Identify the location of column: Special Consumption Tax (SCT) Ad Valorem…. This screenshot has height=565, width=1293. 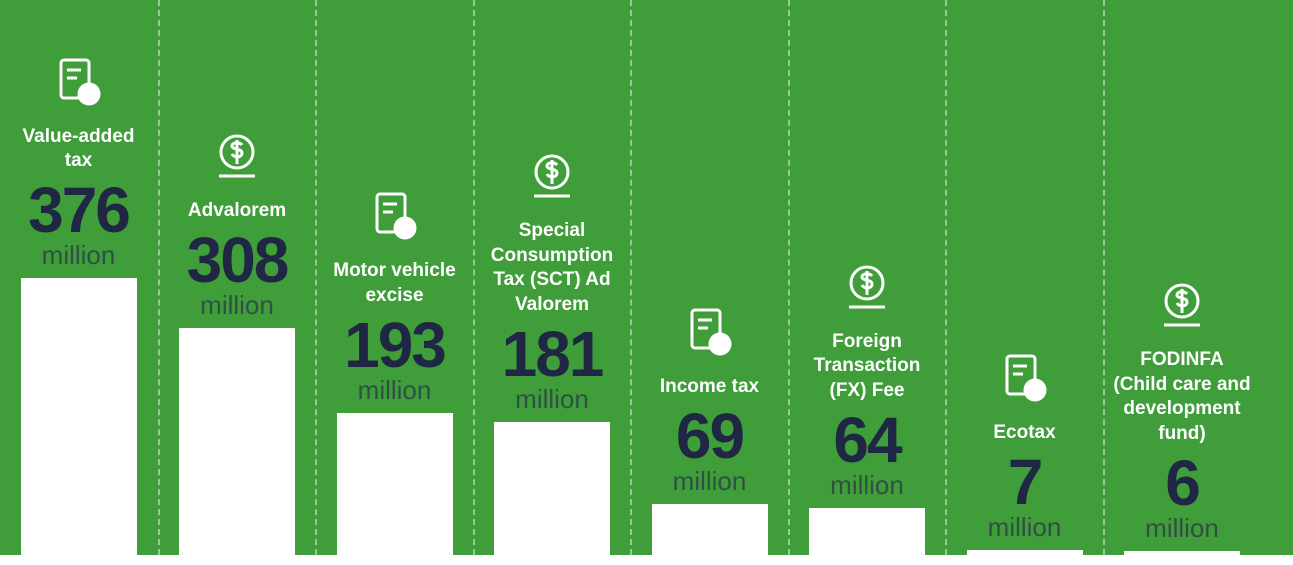
(551, 277).